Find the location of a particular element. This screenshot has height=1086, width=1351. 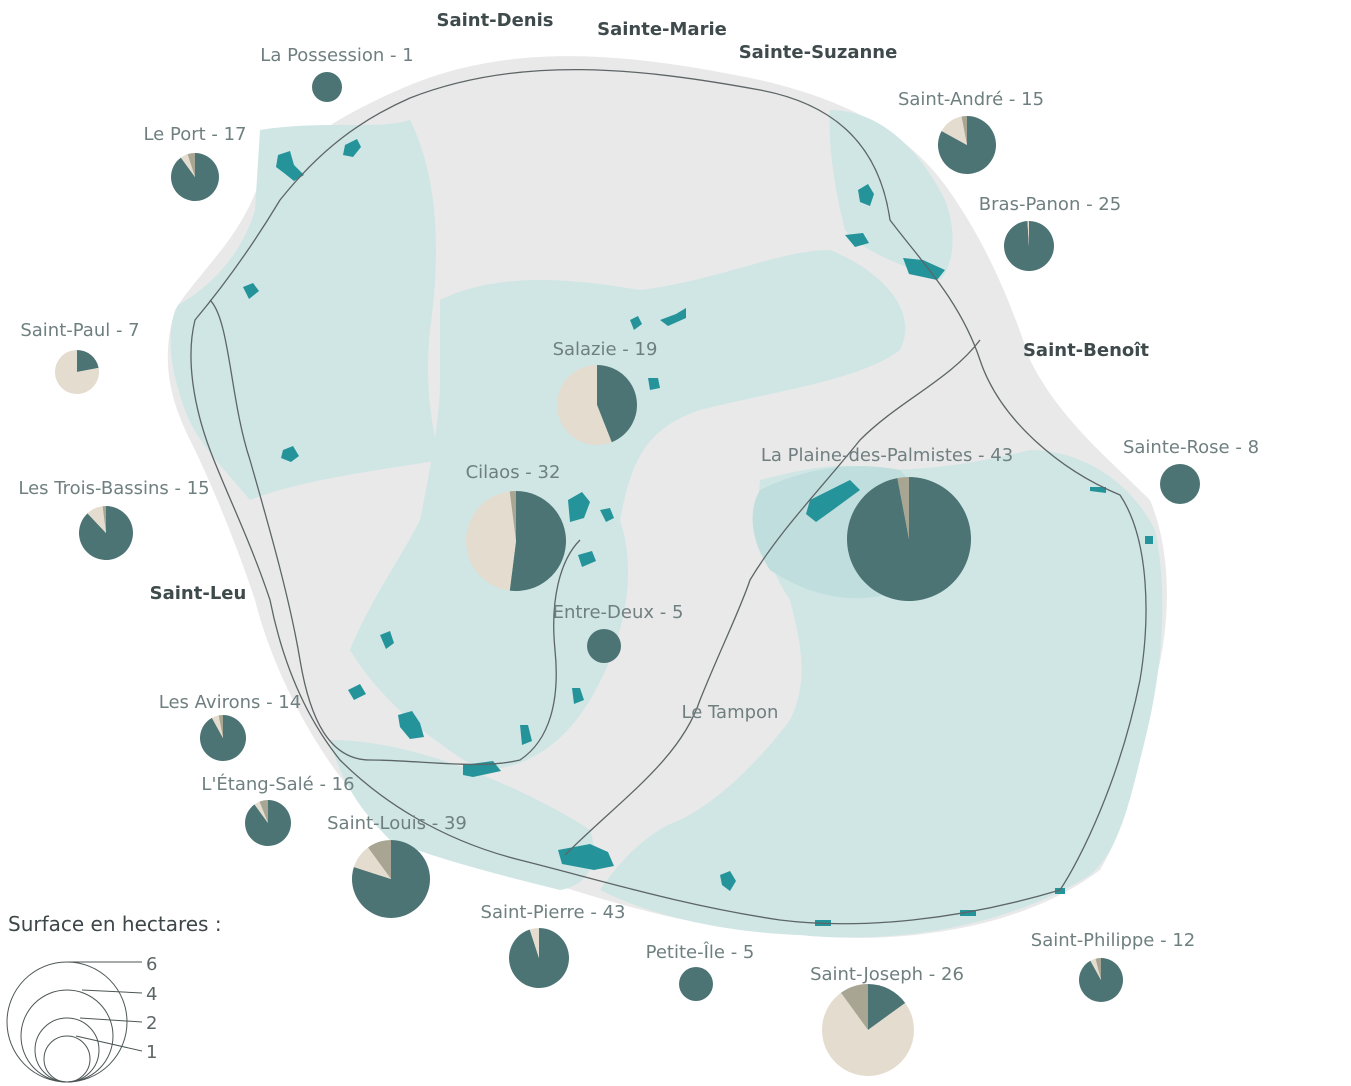

legend-title: Surface en hectares : is located at coordinates (115, 924).